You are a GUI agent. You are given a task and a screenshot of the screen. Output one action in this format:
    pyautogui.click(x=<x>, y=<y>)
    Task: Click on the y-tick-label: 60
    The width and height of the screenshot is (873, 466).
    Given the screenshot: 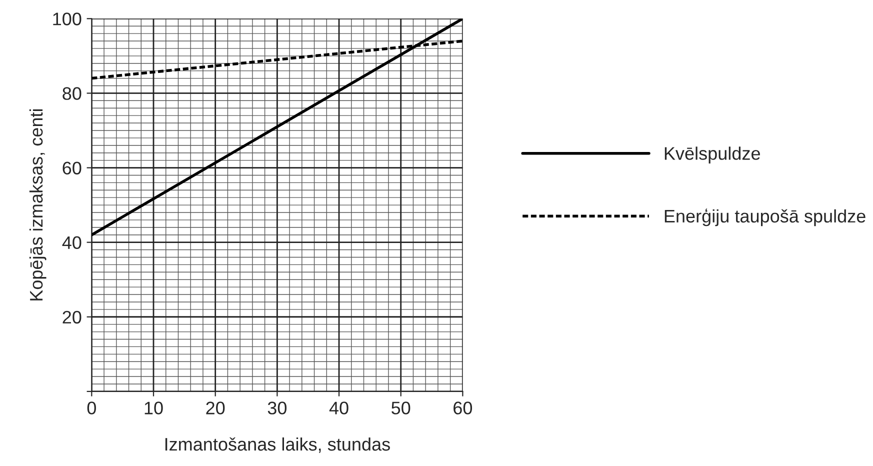 What is the action you would take?
    pyautogui.click(x=72, y=168)
    